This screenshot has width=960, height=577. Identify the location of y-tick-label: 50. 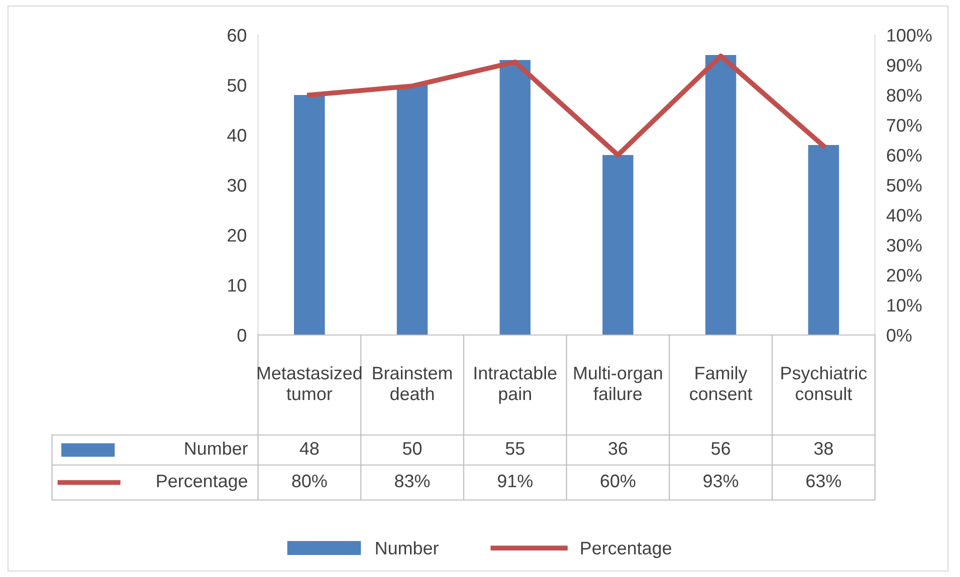
(237, 85).